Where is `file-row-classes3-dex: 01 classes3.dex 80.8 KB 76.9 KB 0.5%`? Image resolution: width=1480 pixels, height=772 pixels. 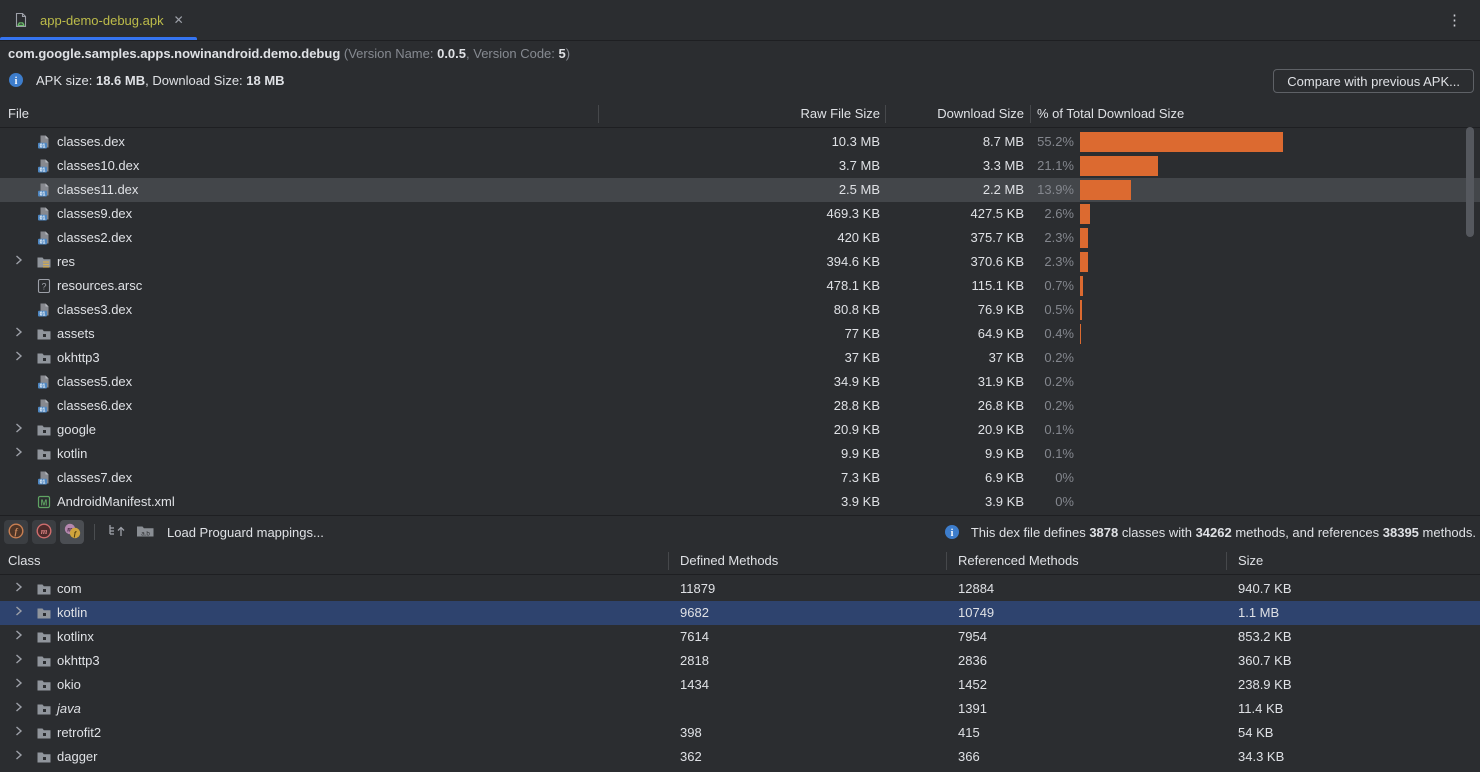
file-row-classes3-dex: 01 classes3.dex 80.8 KB 76.9 KB 0.5% is located at coordinates (740, 310).